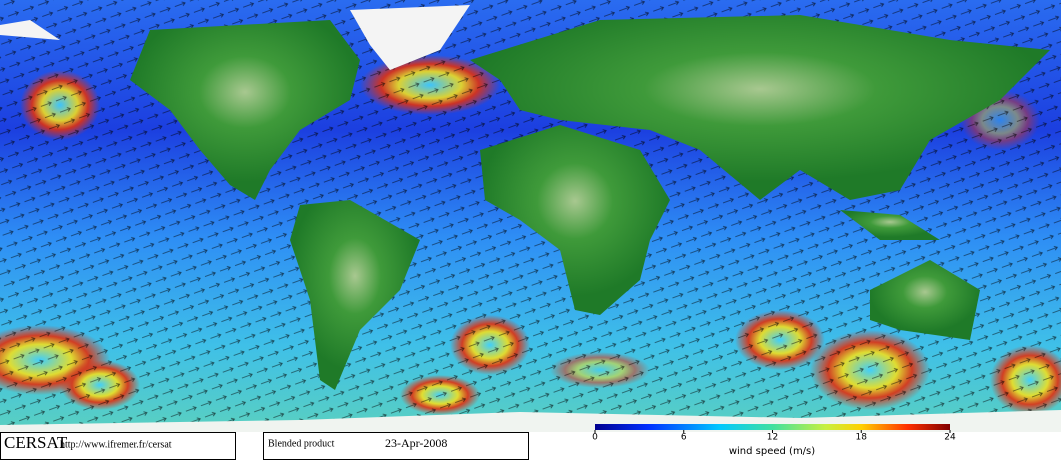 The image size is (1061, 462). I want to click on product: Blended product, so click(301, 443).